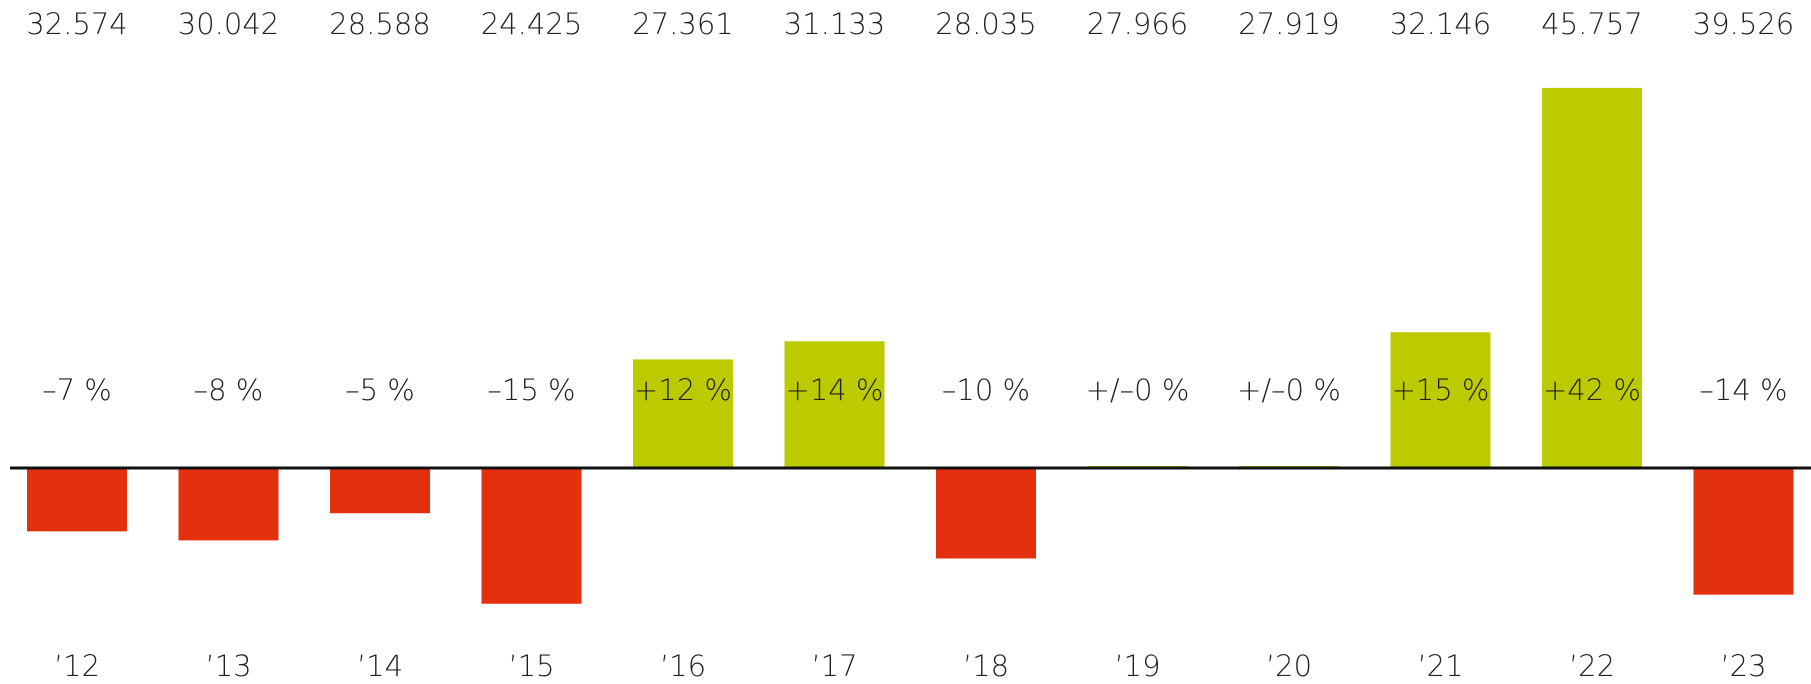 The height and width of the screenshot is (684, 1811). I want to click on x-tick-label: ’23, so click(1743, 666).